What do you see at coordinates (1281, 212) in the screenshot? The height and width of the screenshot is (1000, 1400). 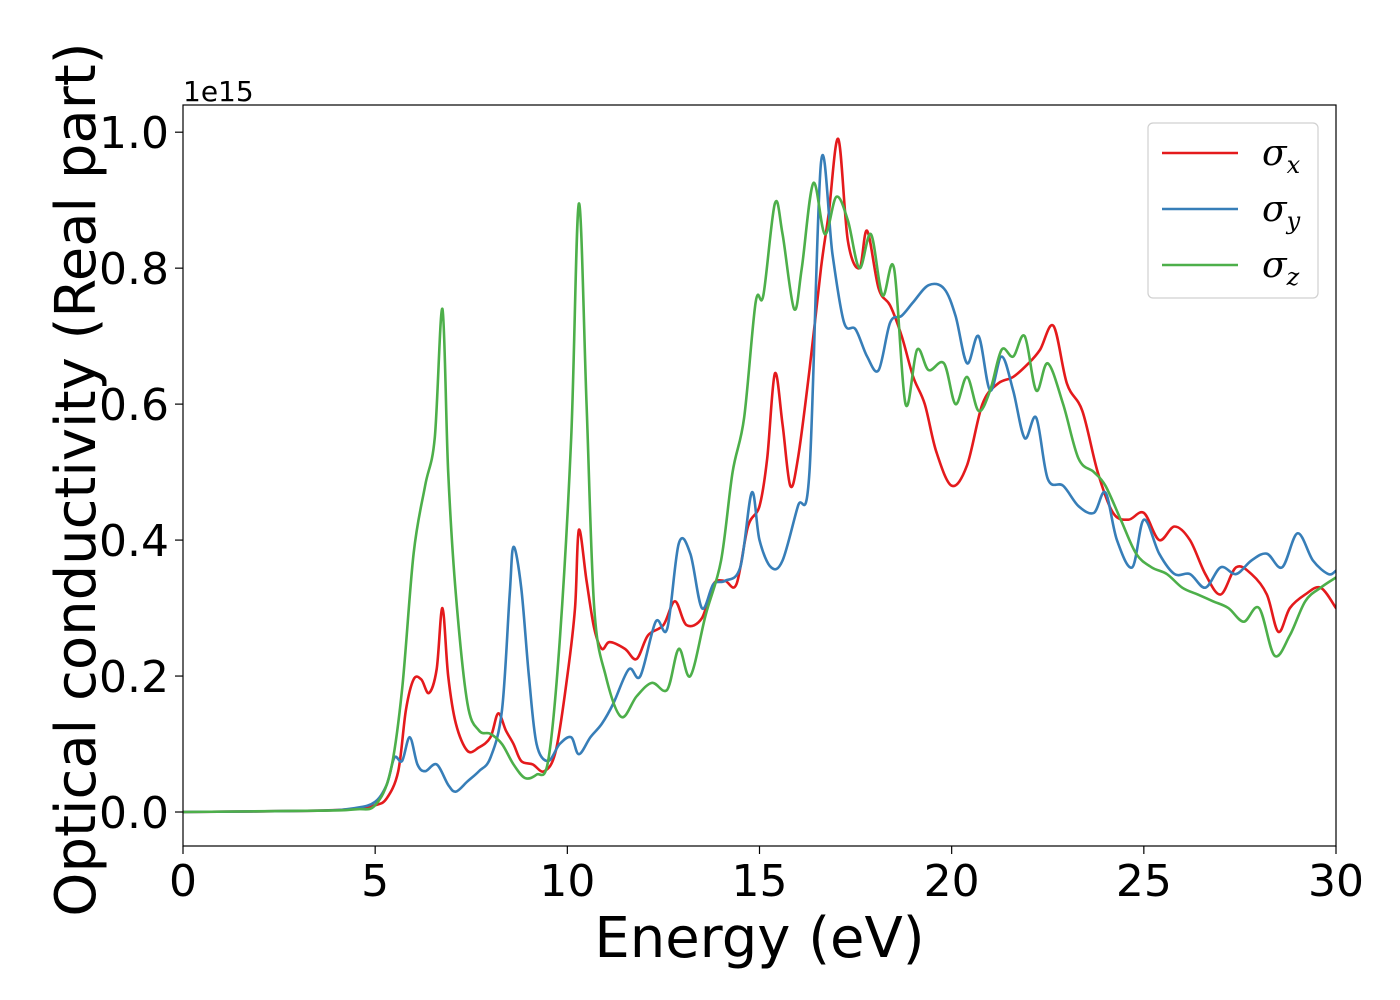 I see `legend-label-y: σy` at bounding box center [1281, 212].